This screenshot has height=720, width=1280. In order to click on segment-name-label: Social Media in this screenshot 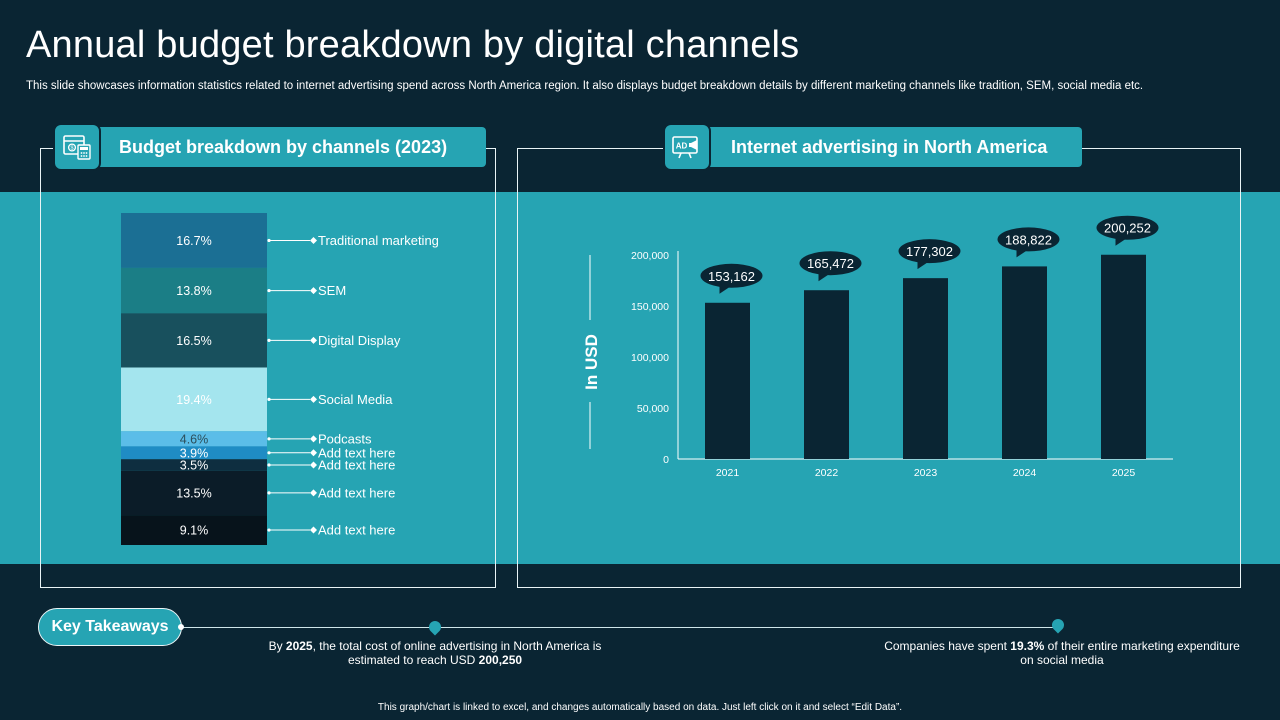, I will do `click(355, 399)`.